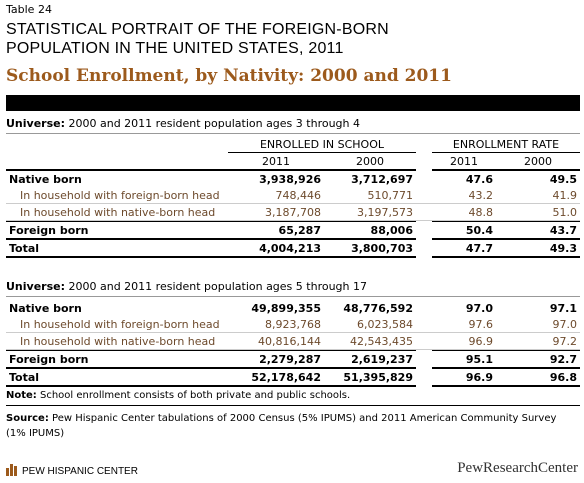 The image size is (584, 483). I want to click on footer-right: PewResearchCenter, so click(517, 468).